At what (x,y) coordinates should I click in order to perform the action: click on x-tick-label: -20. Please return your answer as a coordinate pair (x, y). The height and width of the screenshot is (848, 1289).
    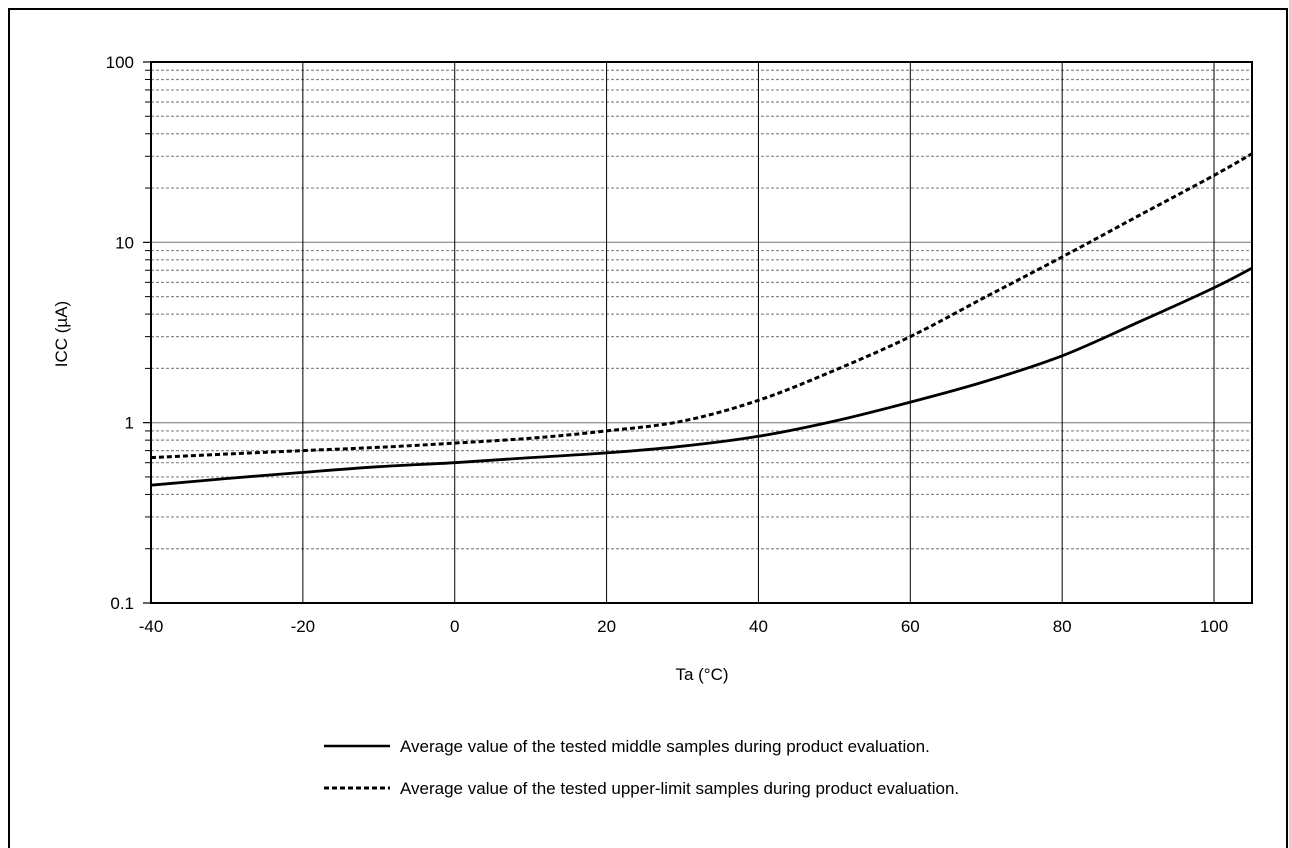
    Looking at the image, I should click on (303, 626).